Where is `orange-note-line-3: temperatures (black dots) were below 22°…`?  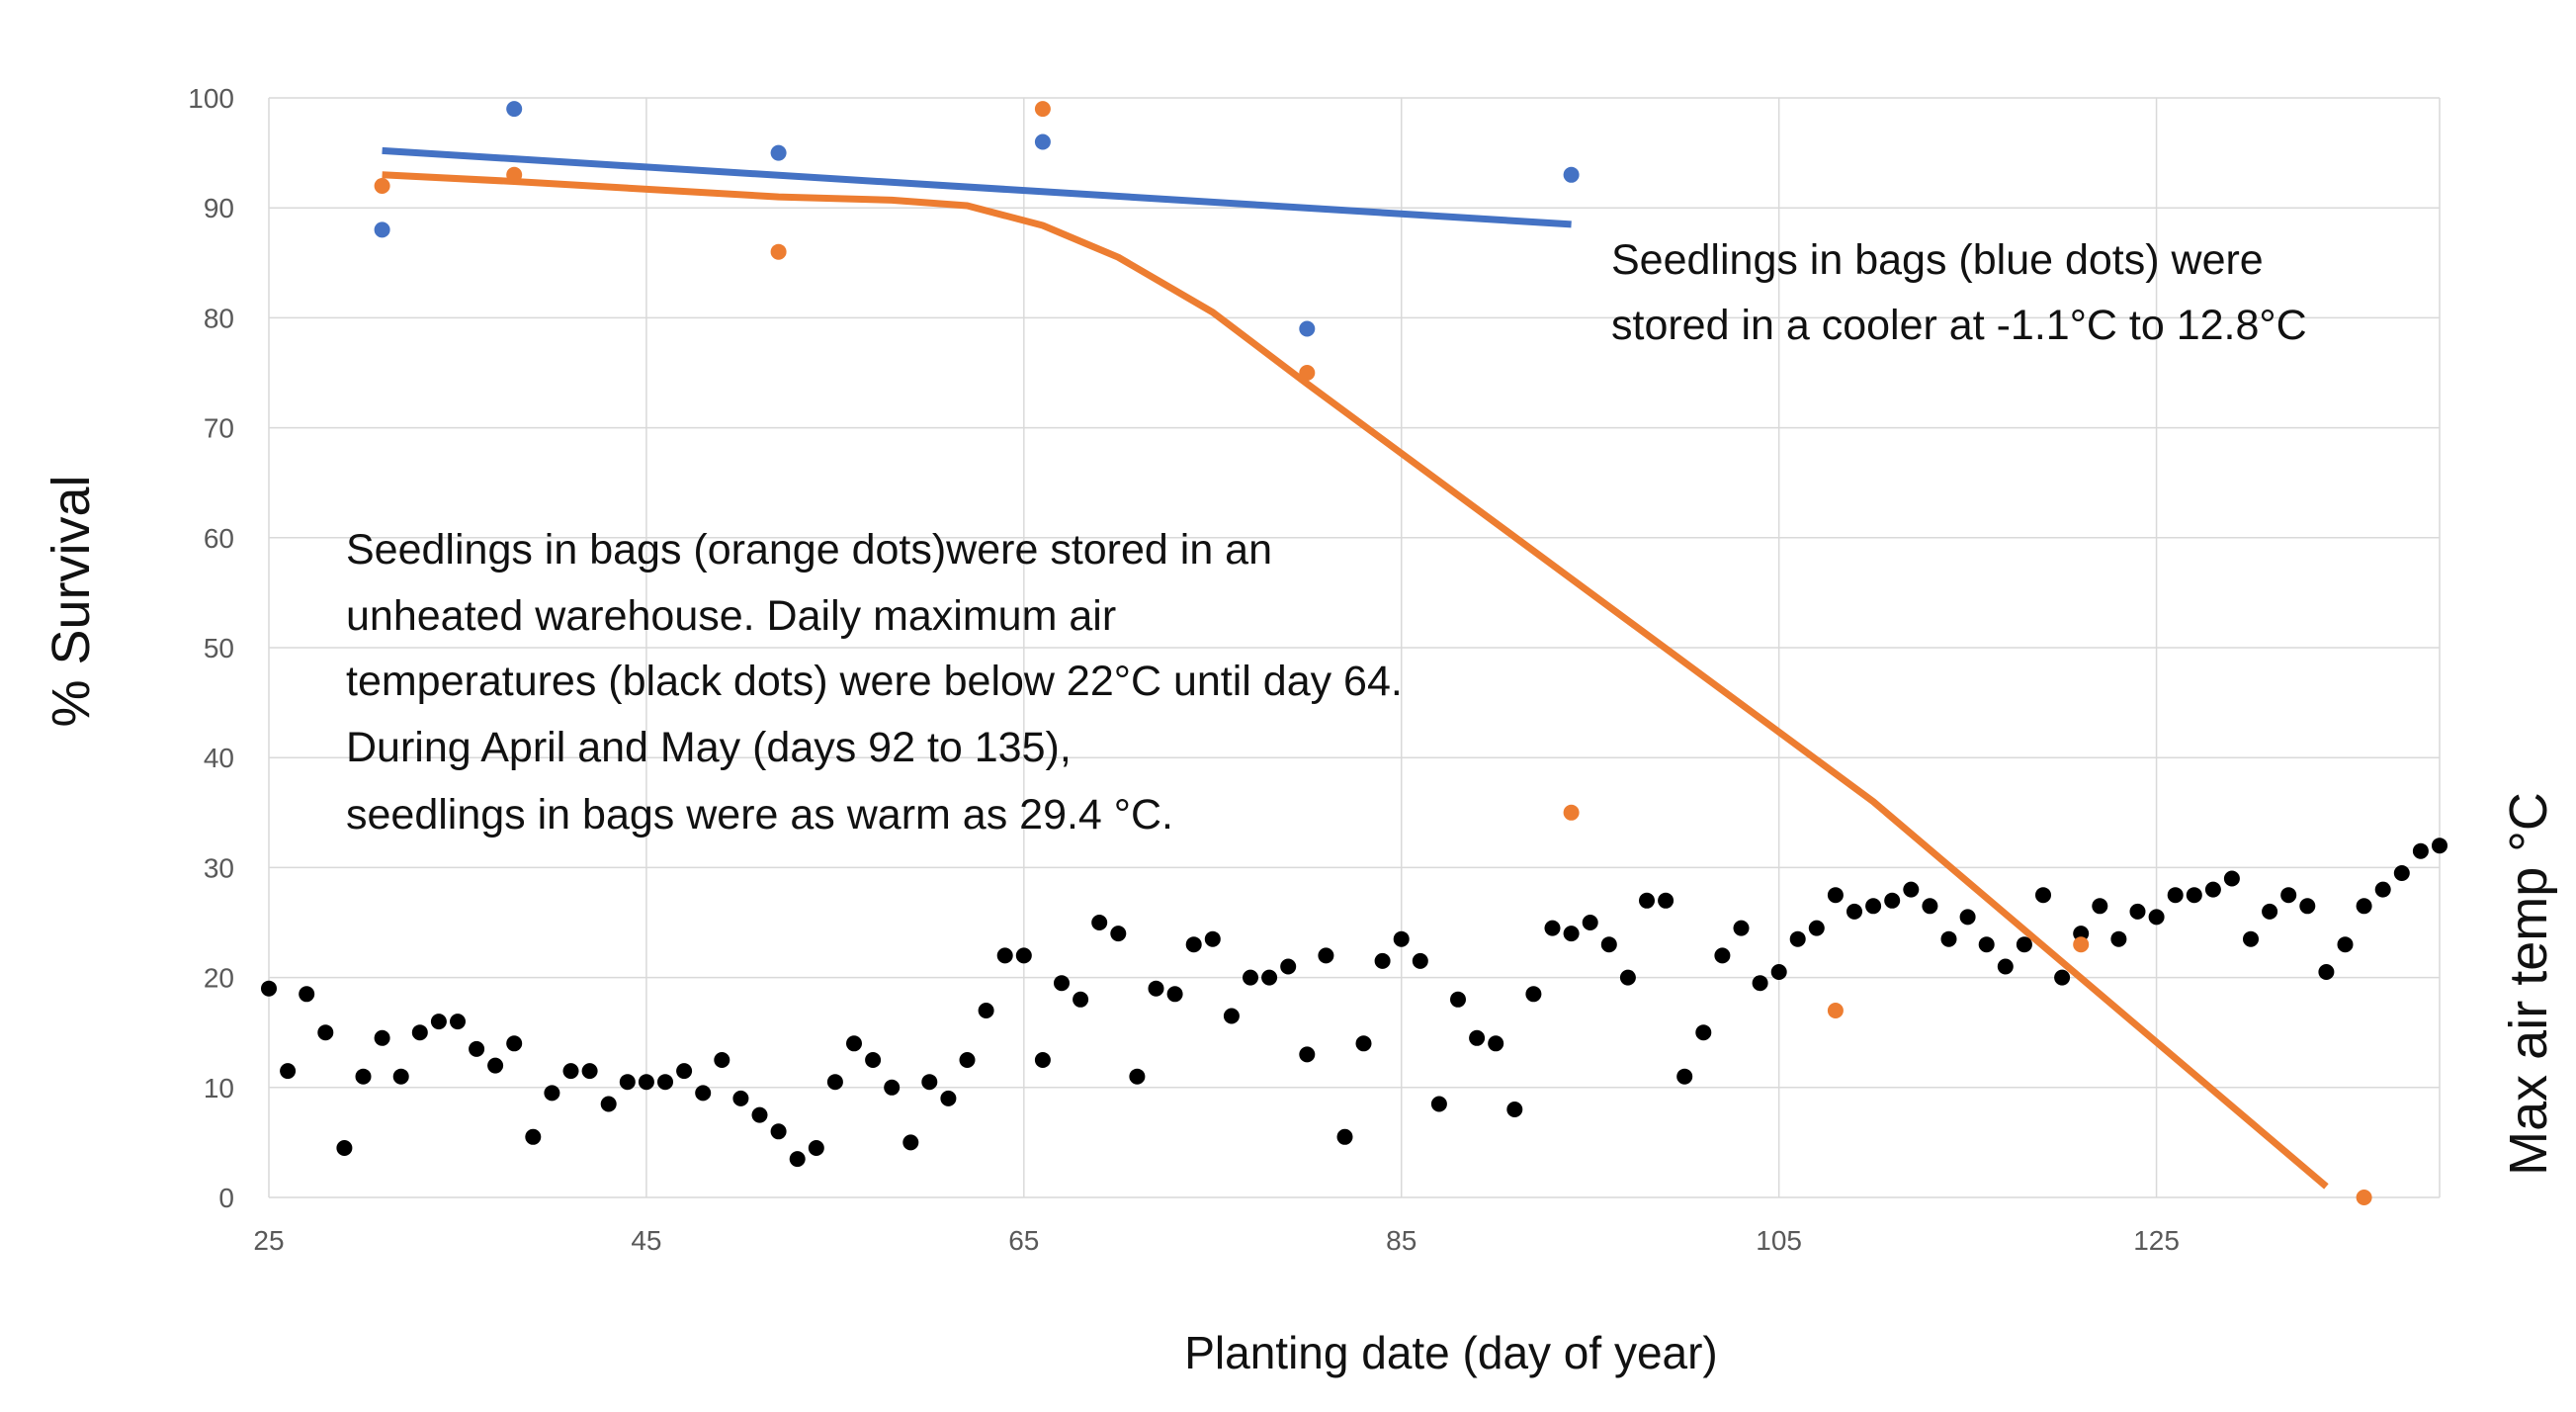
orange-note-line-3: temperatures (black dots) were below 22°… is located at coordinates (874, 681).